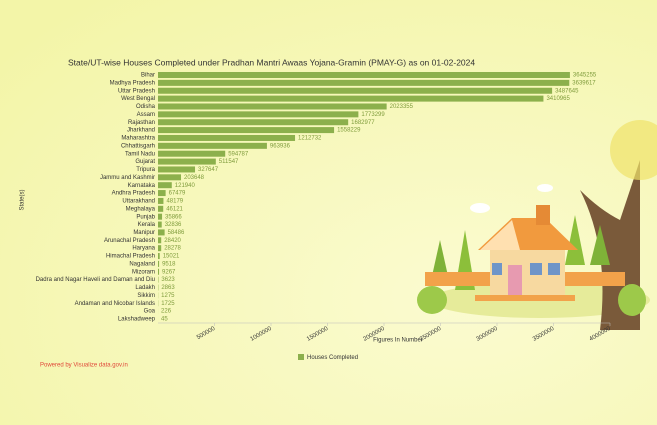 The width and height of the screenshot is (657, 425). I want to click on y-tick-label: Bihar, so click(148, 76).